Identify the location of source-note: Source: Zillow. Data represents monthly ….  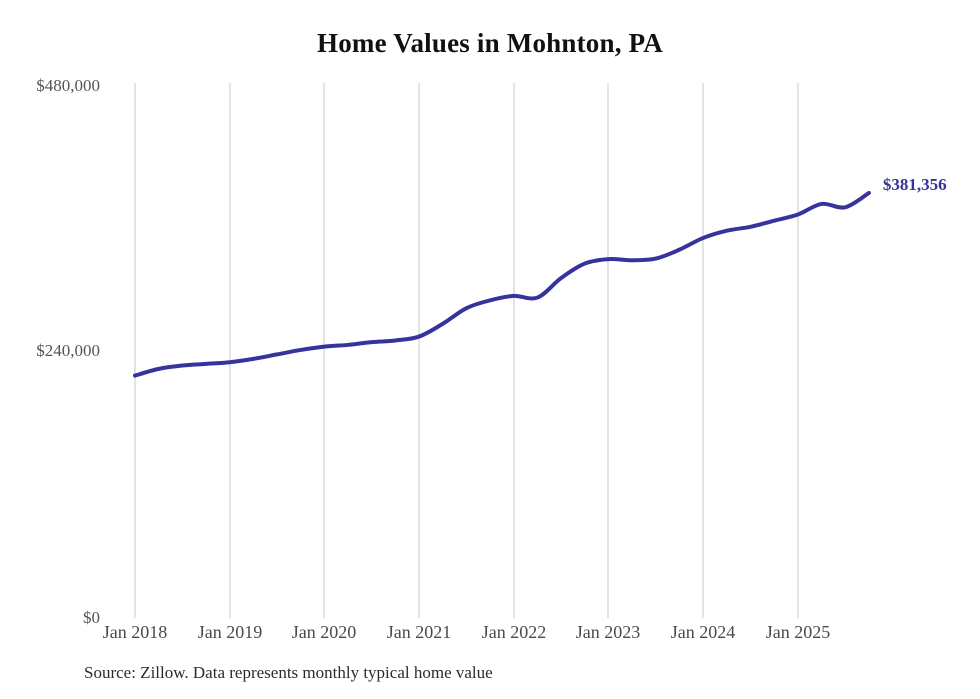
(288, 672).